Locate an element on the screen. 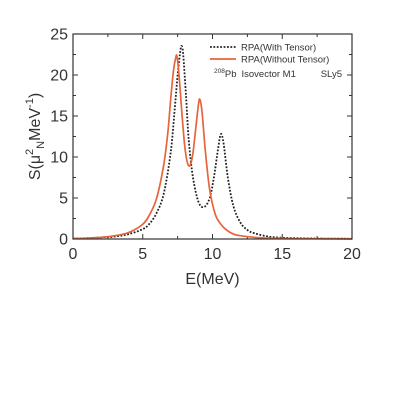  y-axis-label: S(μ2NMeV-1) is located at coordinates (35, 136).